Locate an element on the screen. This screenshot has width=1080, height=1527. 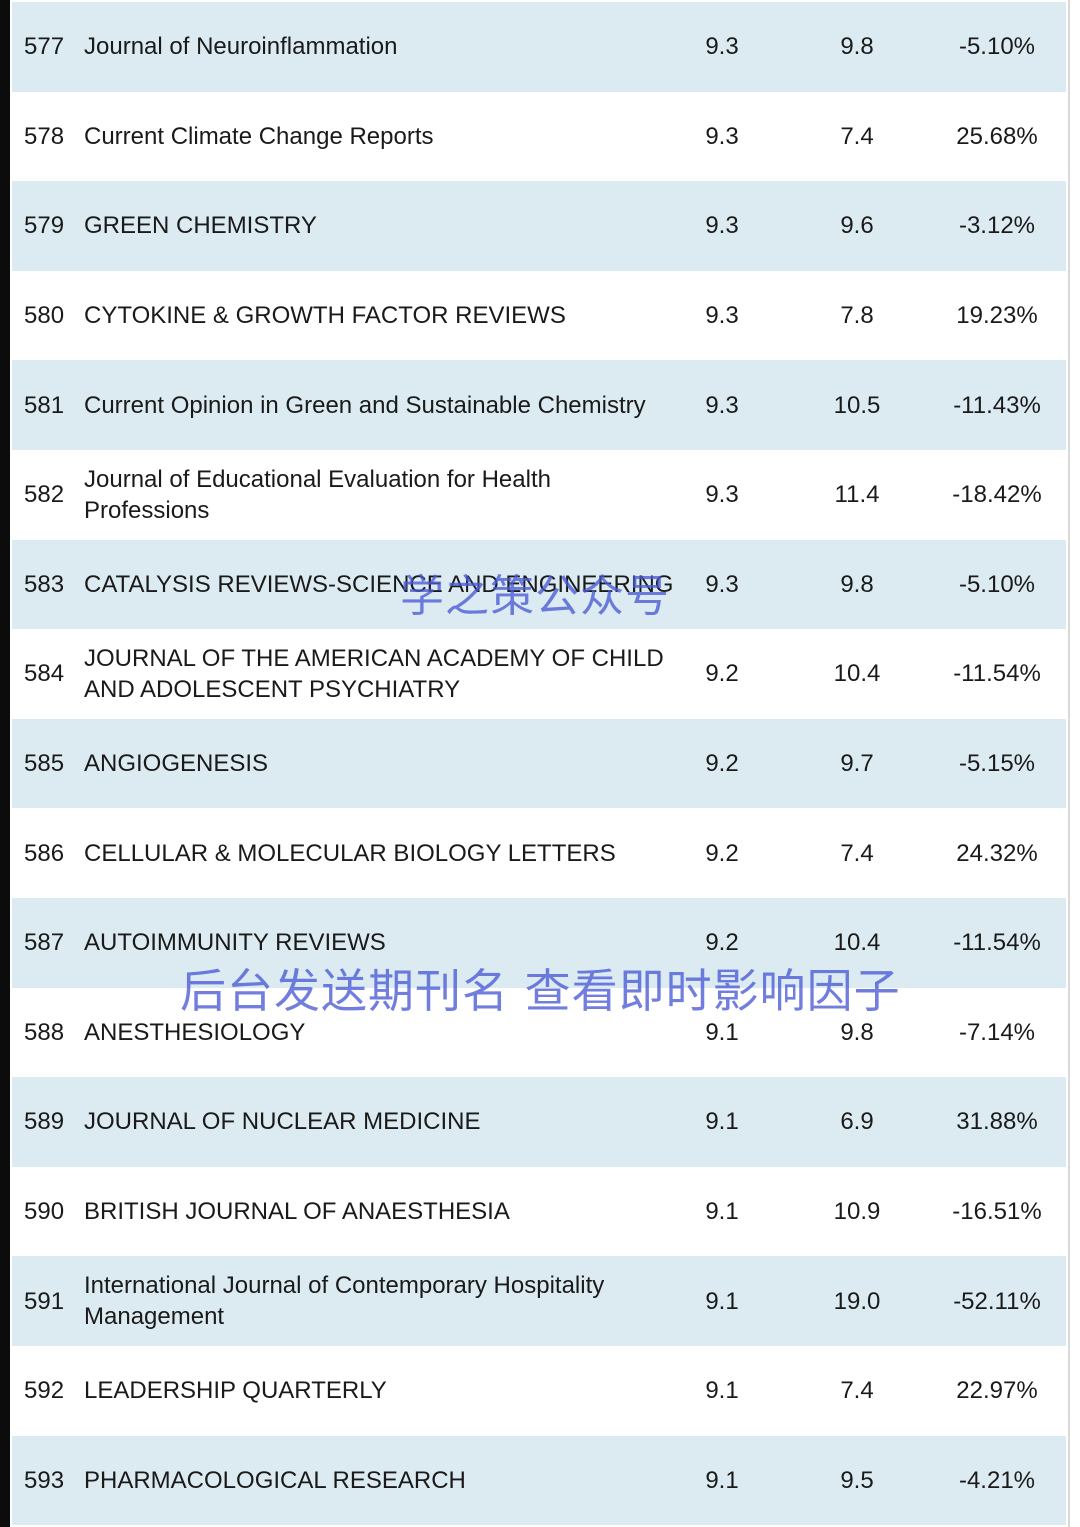
value2-cell: 9.5 is located at coordinates (857, 1480).